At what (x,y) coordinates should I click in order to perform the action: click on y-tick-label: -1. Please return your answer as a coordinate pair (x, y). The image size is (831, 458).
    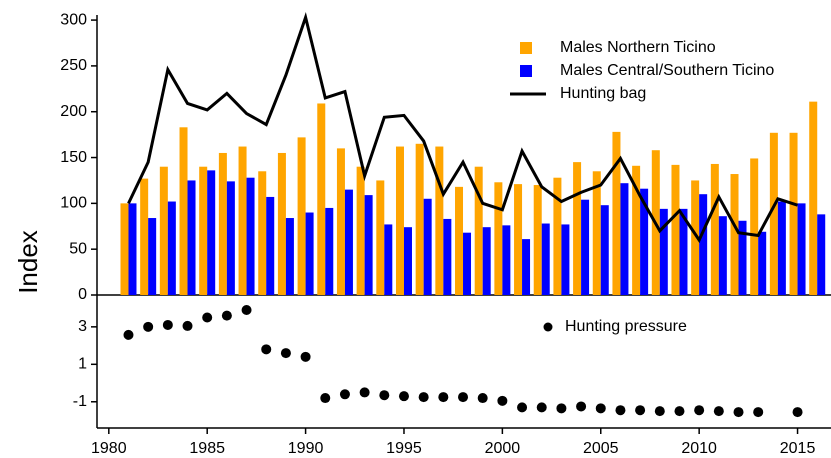
    Looking at the image, I should click on (80, 401).